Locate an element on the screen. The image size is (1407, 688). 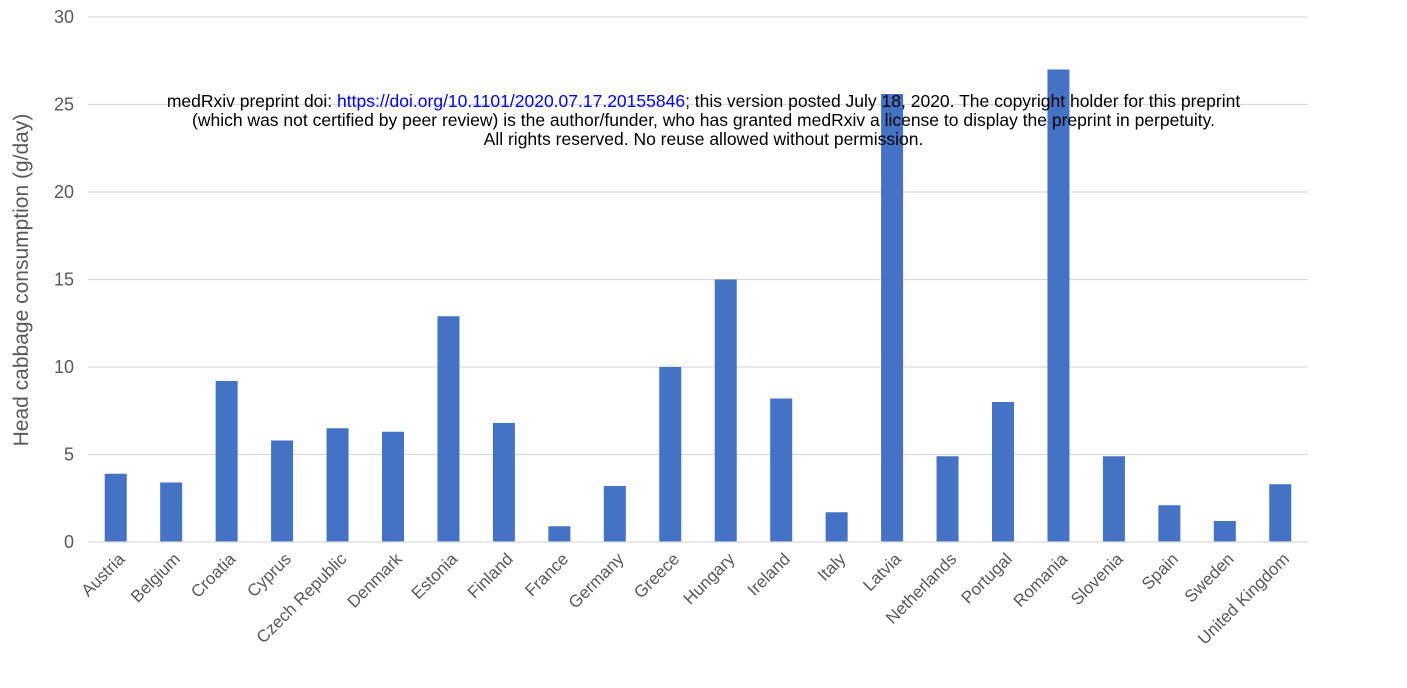
bar-sweden is located at coordinates (1224, 531).